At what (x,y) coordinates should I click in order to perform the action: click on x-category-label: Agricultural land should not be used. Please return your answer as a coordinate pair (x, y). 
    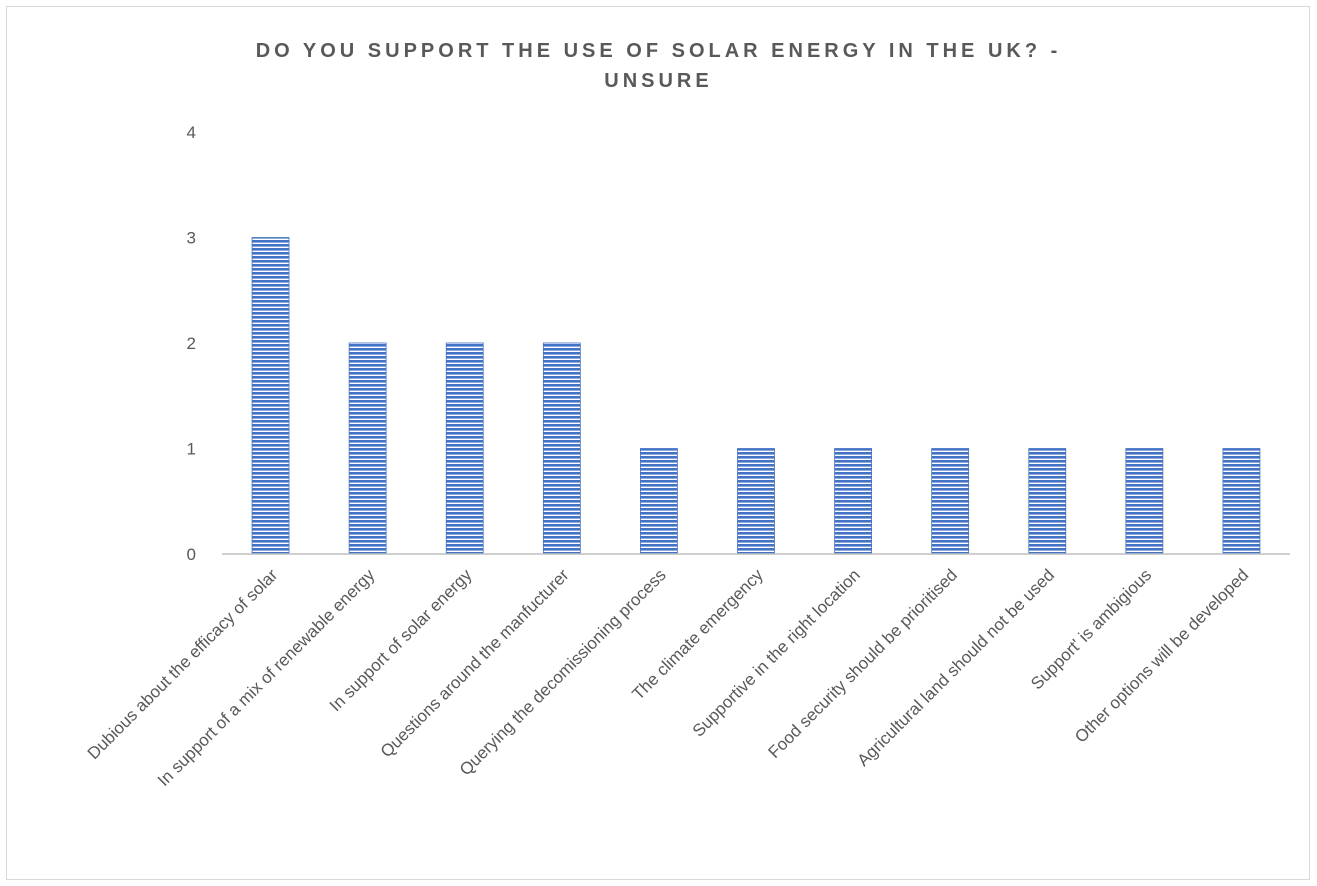
    Looking at the image, I should click on (956, 667).